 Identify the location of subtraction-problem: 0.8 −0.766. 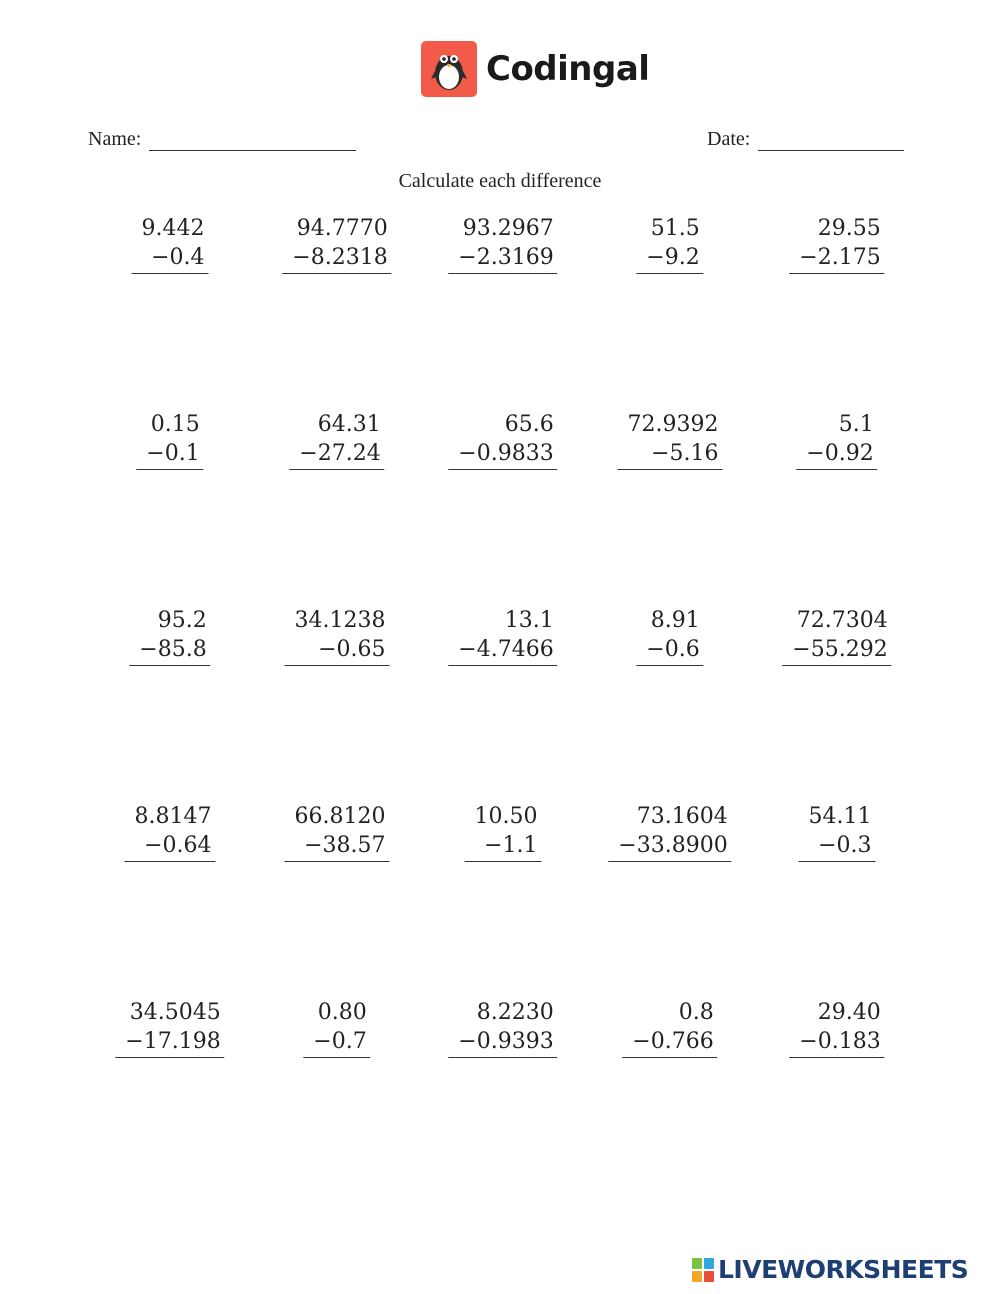
(670, 1028).